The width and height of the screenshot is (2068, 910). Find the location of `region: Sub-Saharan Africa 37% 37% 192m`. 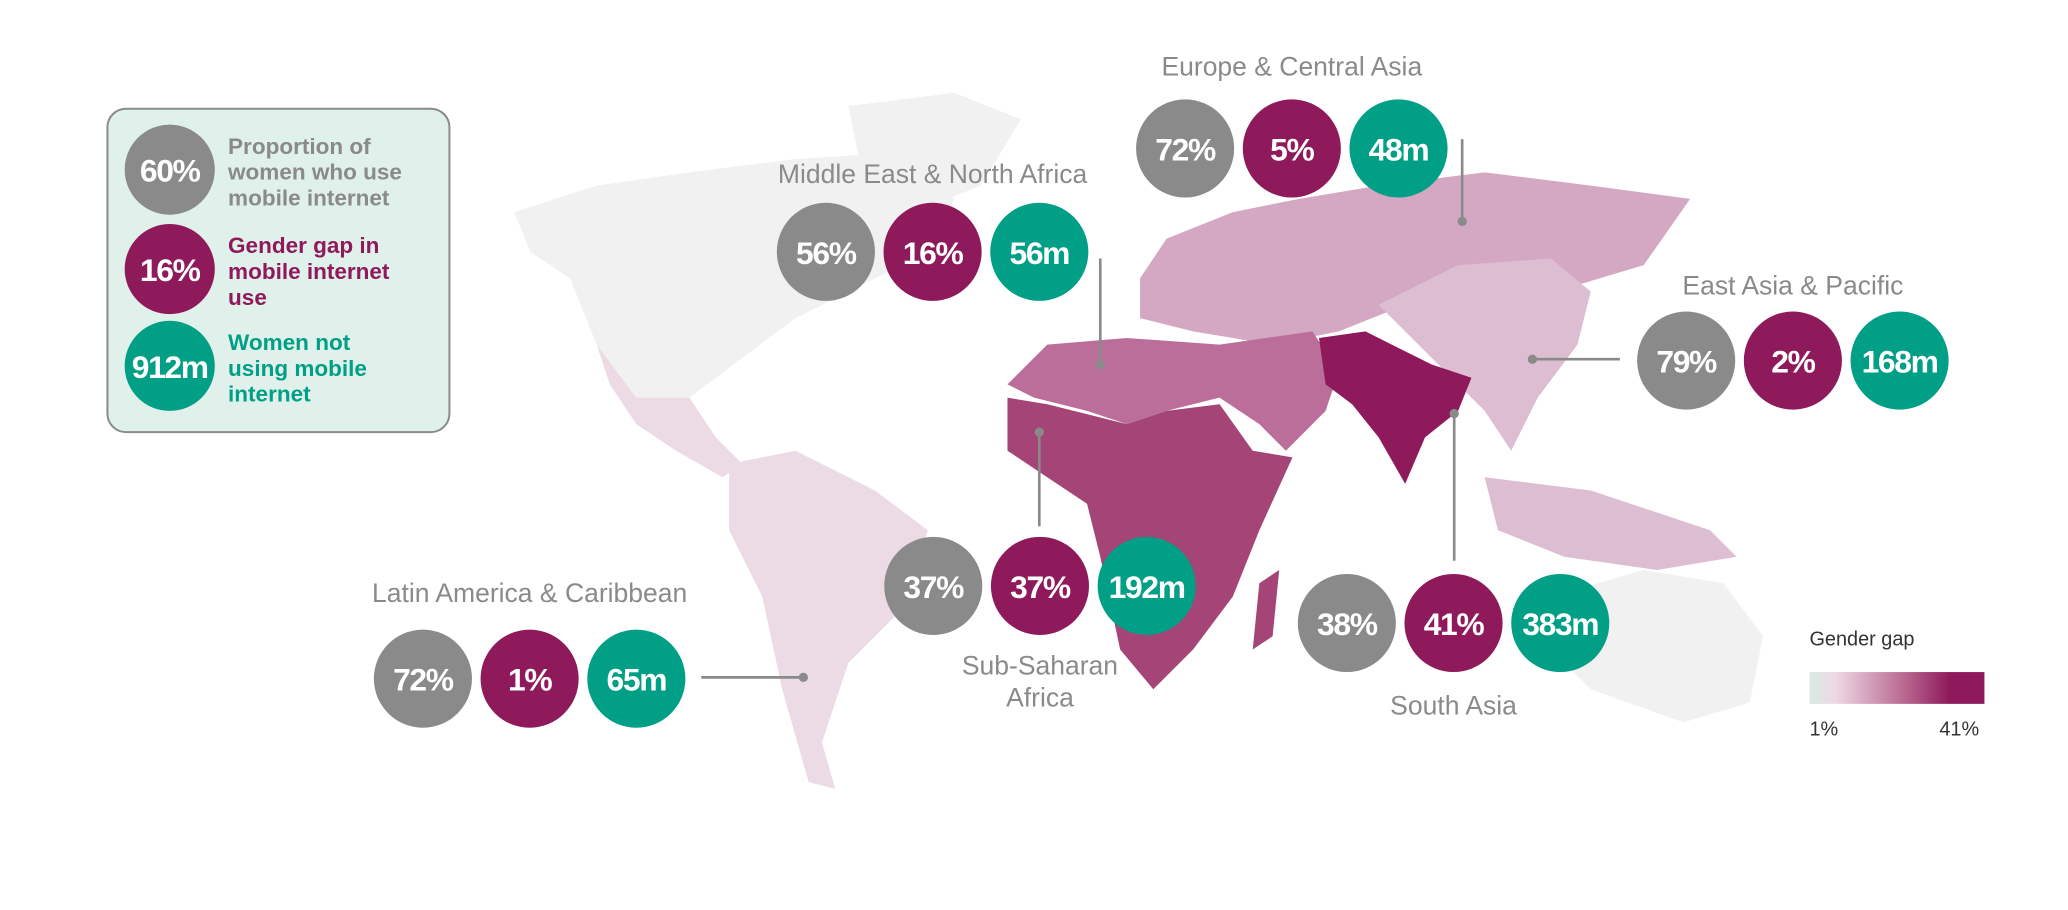

region: Sub-Saharan Africa 37% 37% 192m is located at coordinates (1040, 570).